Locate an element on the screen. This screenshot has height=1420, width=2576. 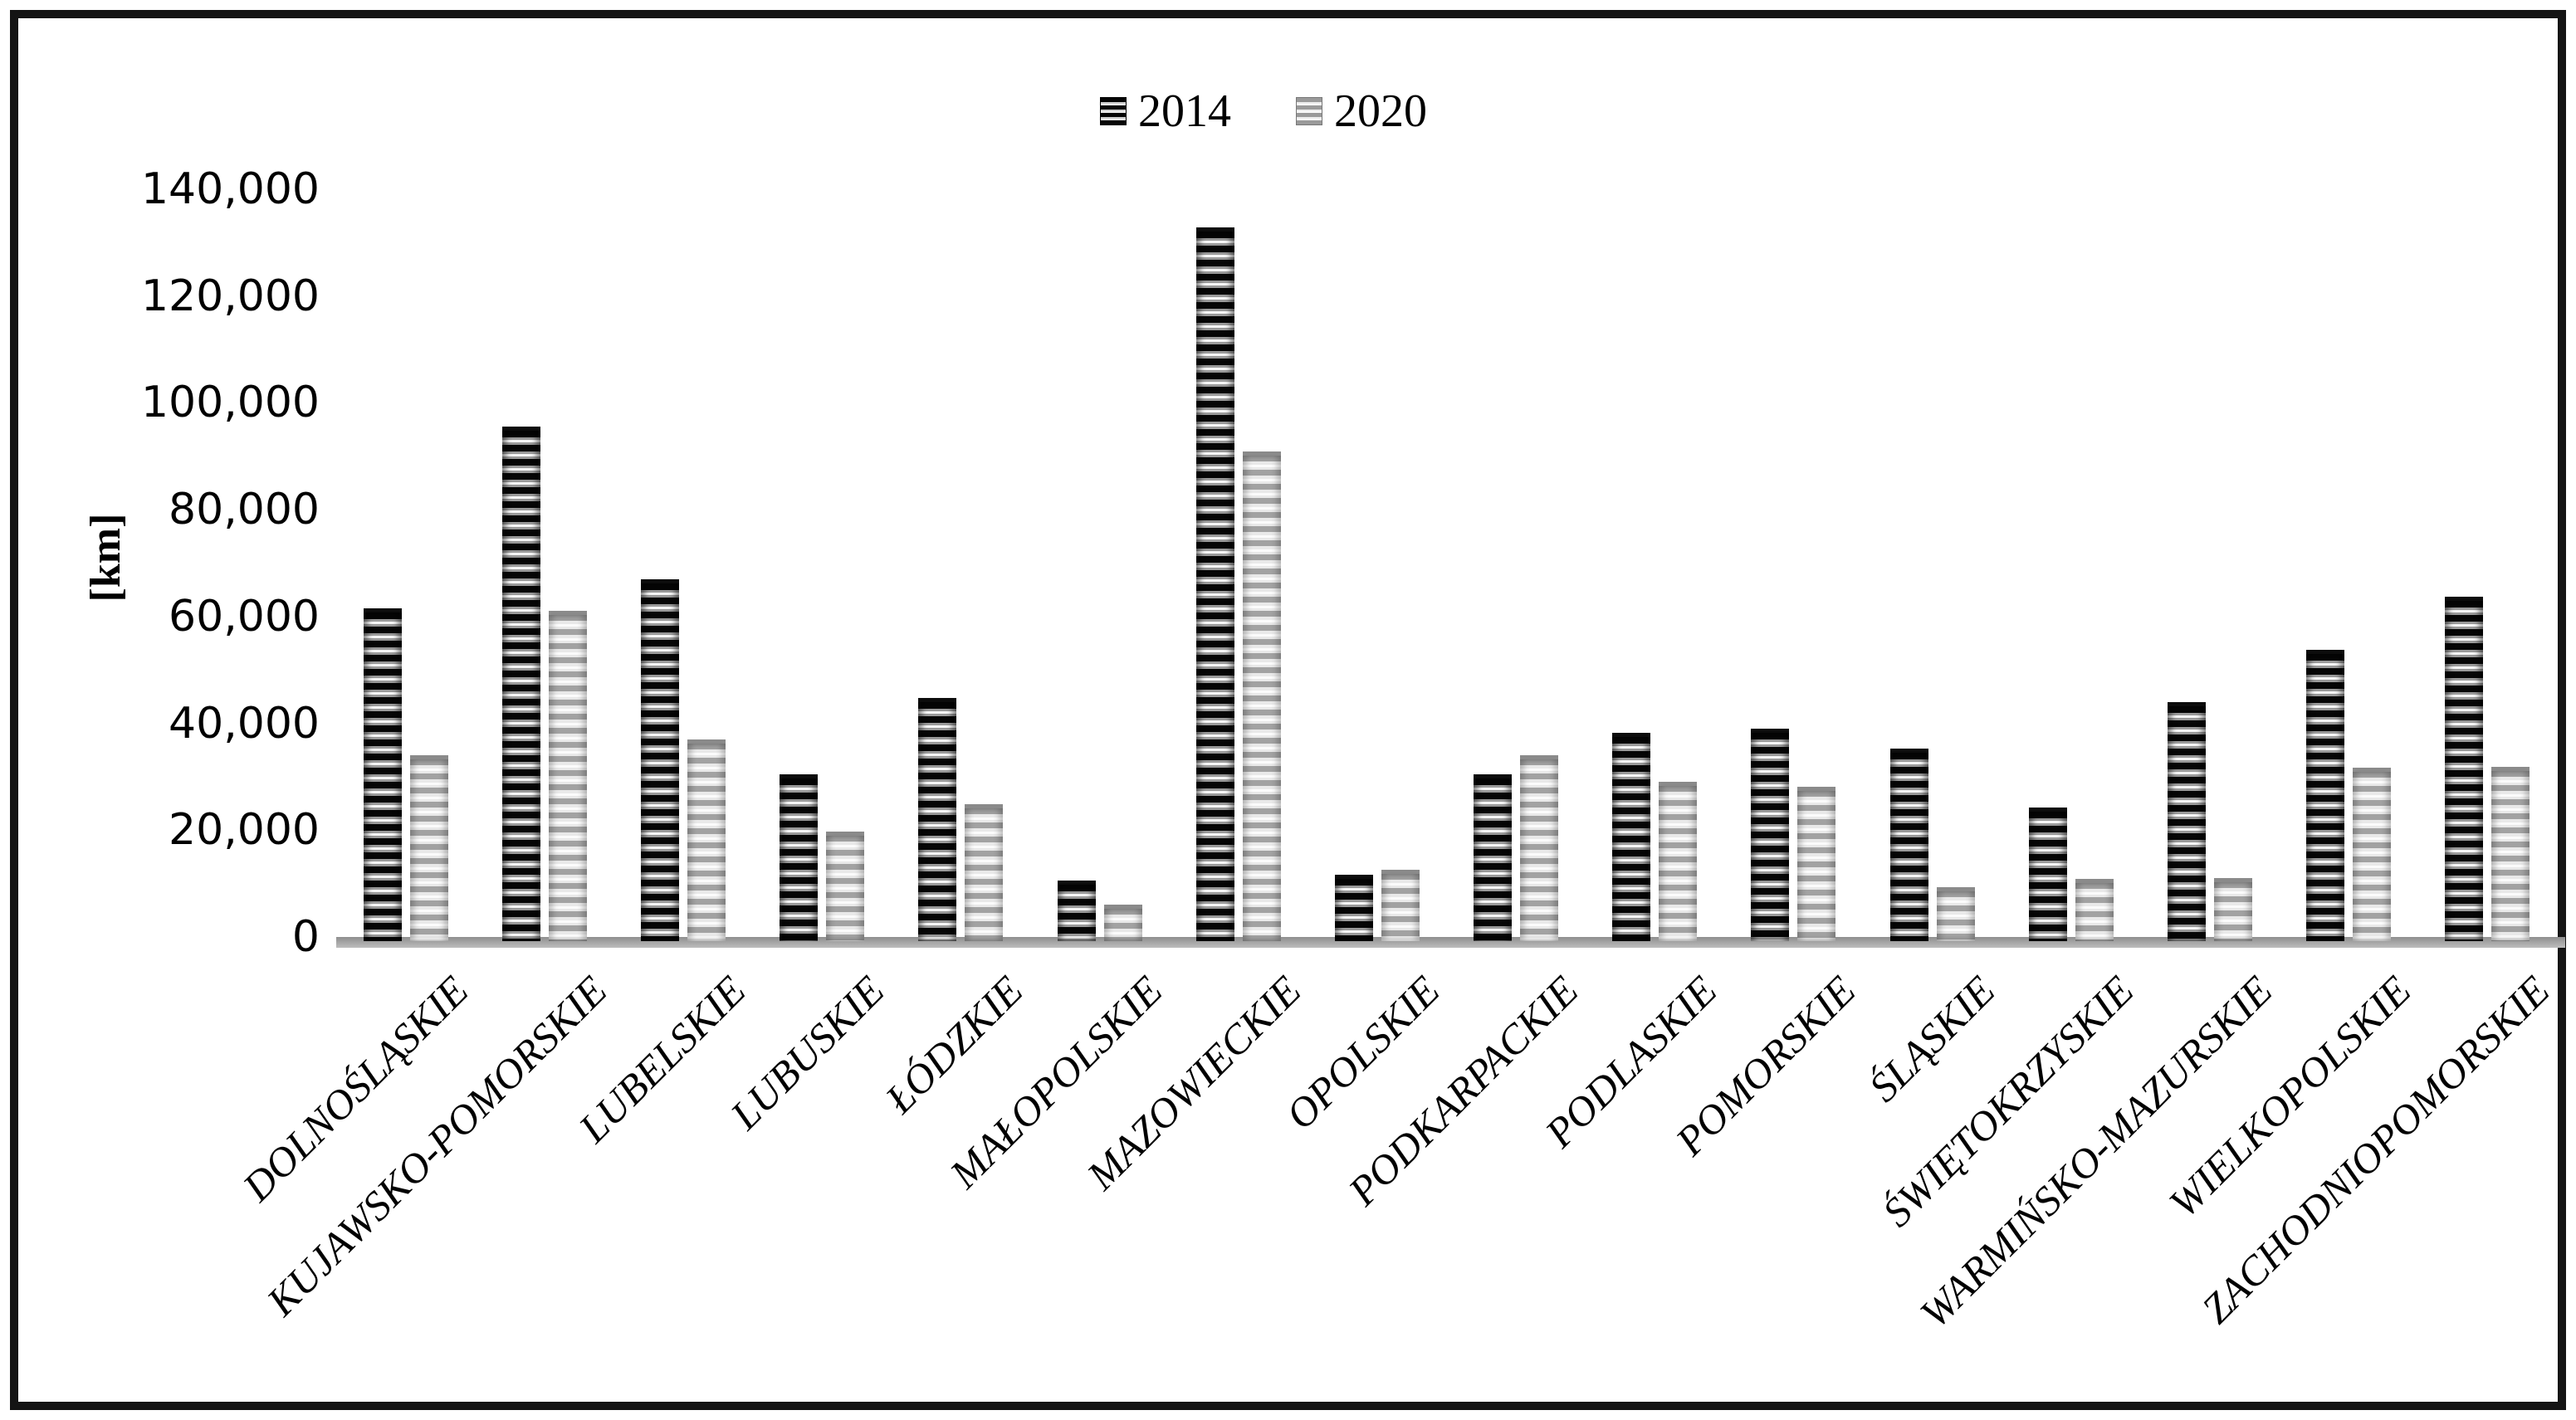
x-category-label-11: ŚLĄSKIE is located at coordinates (1931, 1038).